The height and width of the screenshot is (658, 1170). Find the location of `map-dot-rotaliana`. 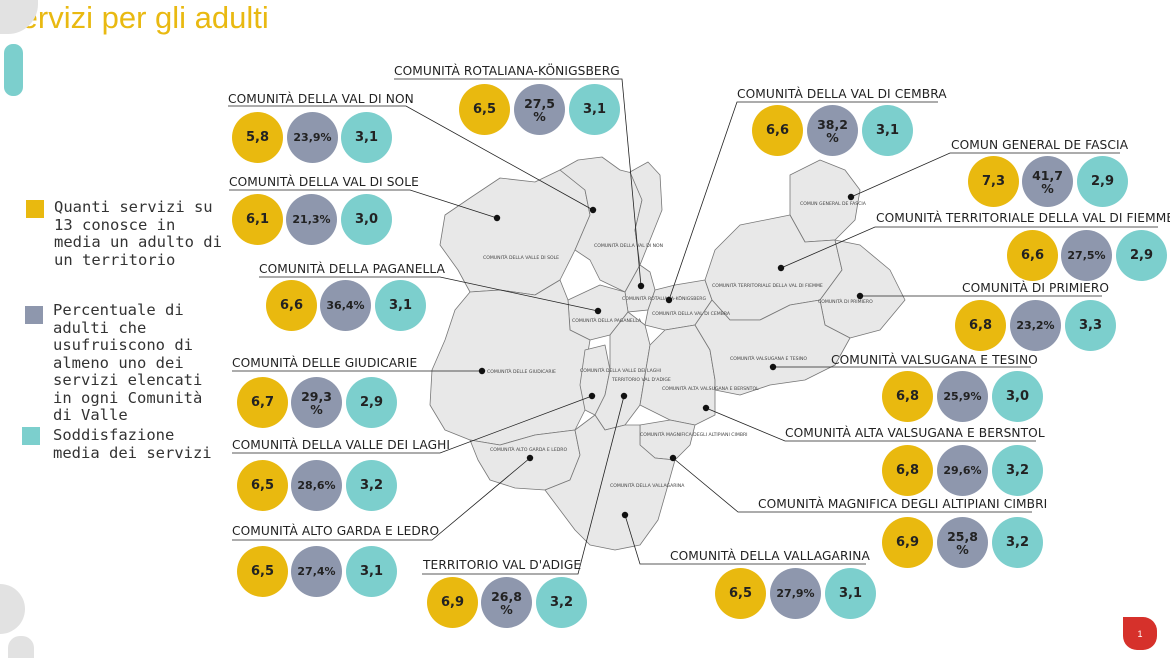

map-dot-rotaliana is located at coordinates (641, 286).